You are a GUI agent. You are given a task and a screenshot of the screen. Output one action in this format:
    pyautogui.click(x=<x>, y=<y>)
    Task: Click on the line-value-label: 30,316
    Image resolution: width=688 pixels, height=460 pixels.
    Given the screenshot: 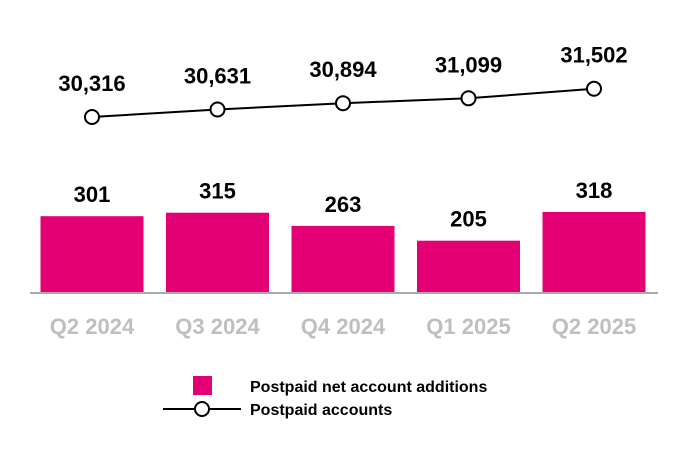 What is the action you would take?
    pyautogui.click(x=91, y=83)
    